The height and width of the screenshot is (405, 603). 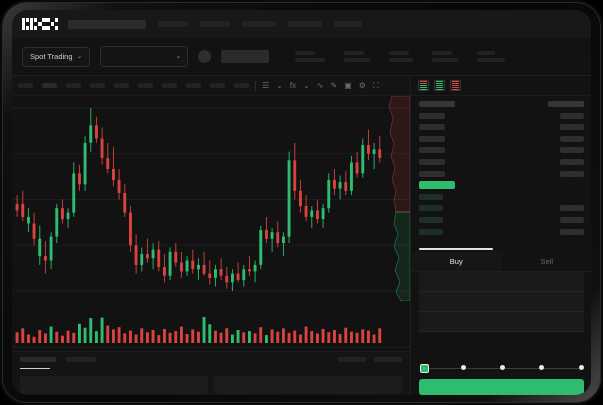 I want to click on orderbook-header-price, so click(x=437, y=104).